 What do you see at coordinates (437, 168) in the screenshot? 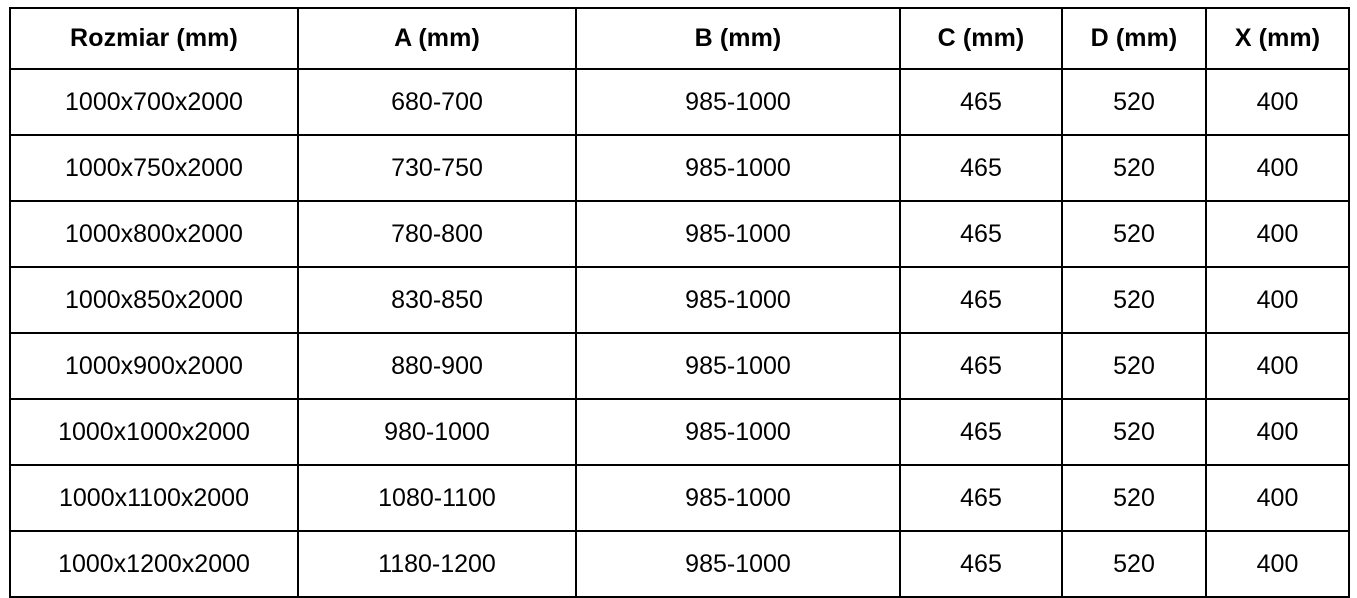
I see `cell-a: 730-750` at bounding box center [437, 168].